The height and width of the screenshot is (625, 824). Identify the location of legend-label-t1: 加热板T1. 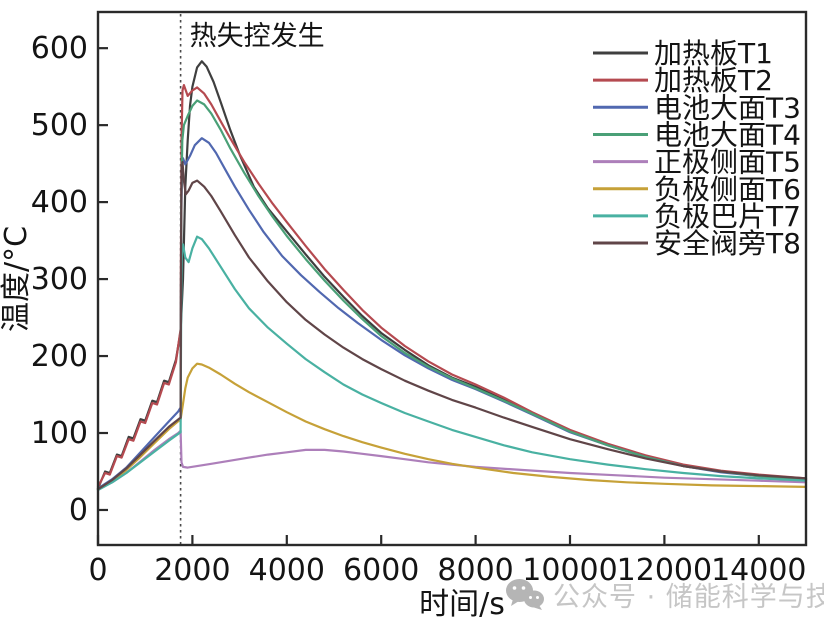
(713, 53).